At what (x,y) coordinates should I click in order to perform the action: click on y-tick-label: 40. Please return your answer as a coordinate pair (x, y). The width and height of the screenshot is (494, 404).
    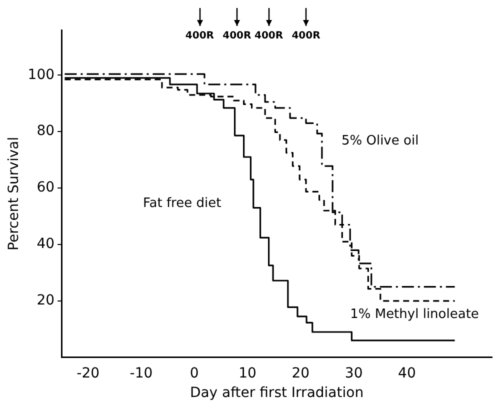
    Looking at the image, I should click on (45, 244).